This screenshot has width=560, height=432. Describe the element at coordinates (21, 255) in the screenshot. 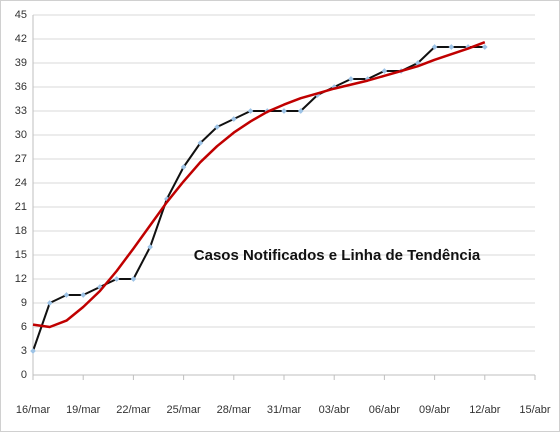

I see `y-tick-label: 15` at that location.